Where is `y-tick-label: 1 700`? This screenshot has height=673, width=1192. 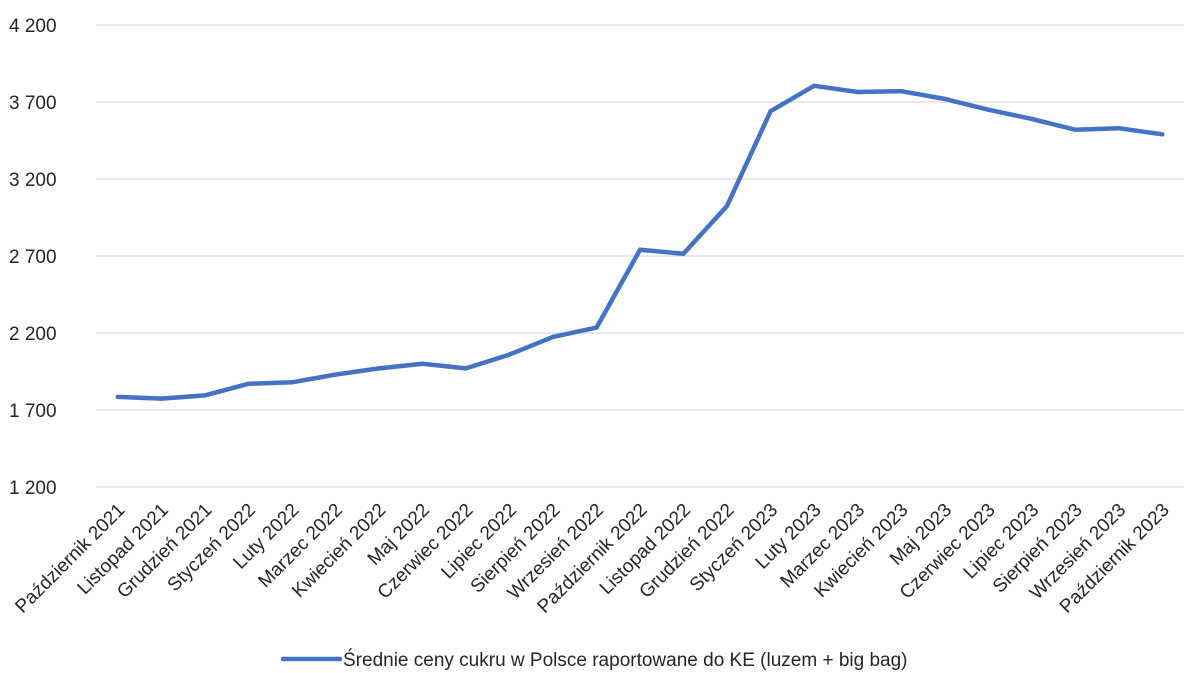 y-tick-label: 1 700 is located at coordinates (33, 411).